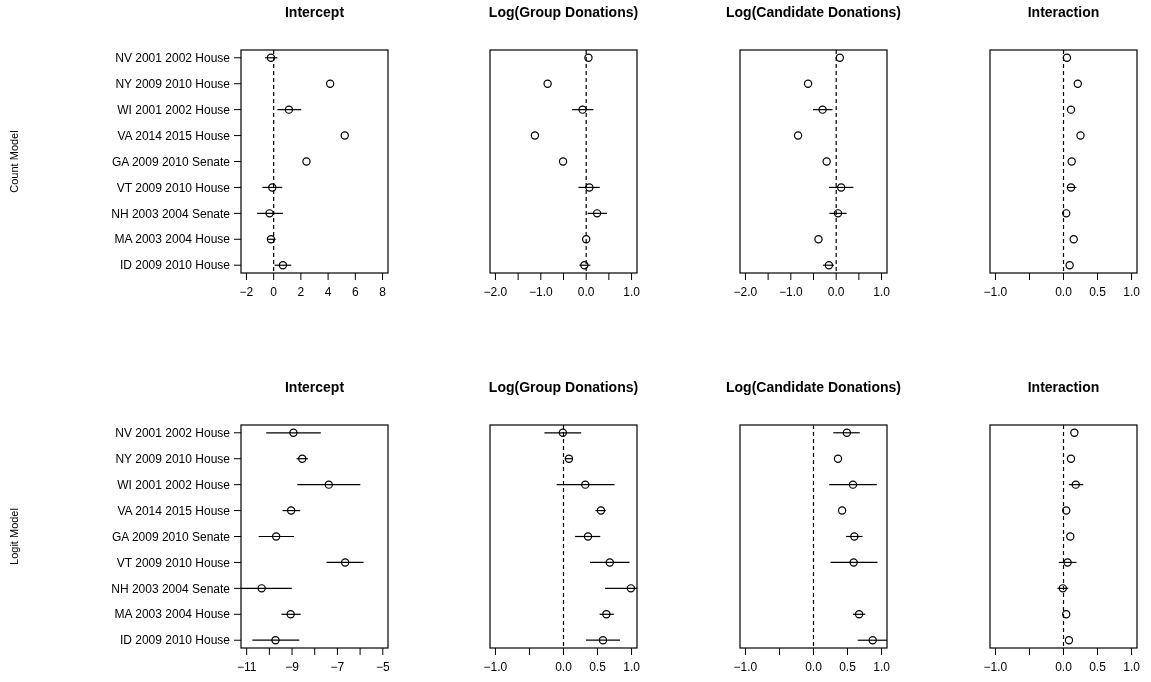  What do you see at coordinates (246, 667) in the screenshot?
I see `x-tick-label: −11` at bounding box center [246, 667].